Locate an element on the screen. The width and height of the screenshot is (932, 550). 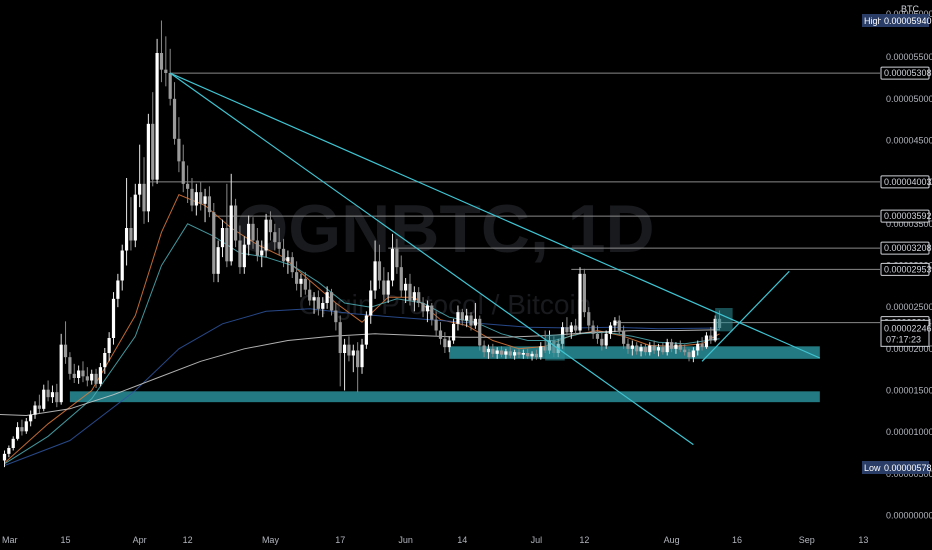
trend-line is located at coordinates (745, 316).